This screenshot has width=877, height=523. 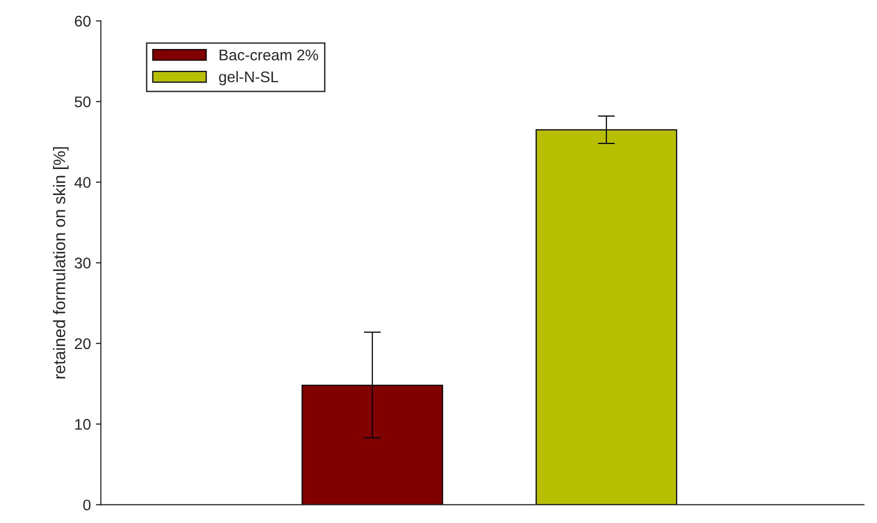 What do you see at coordinates (269, 55) in the screenshot?
I see `legend-label: Bac-cream 2%` at bounding box center [269, 55].